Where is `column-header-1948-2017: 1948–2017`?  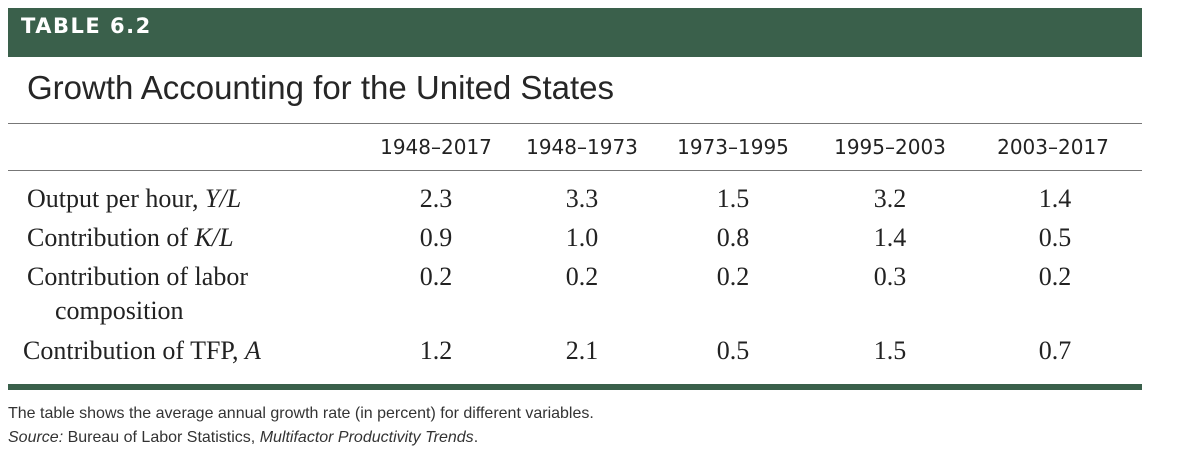 column-header-1948-2017: 1948–2017 is located at coordinates (436, 147).